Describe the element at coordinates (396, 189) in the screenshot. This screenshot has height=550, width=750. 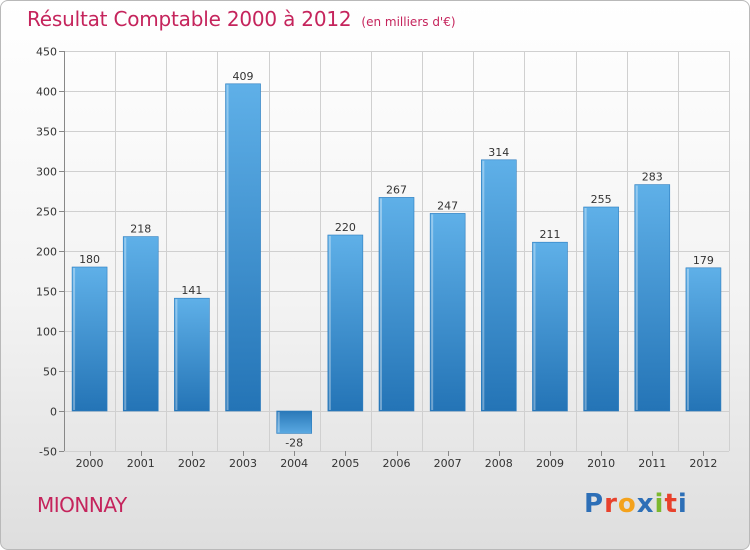
I see `data-label-2006: 267` at that location.